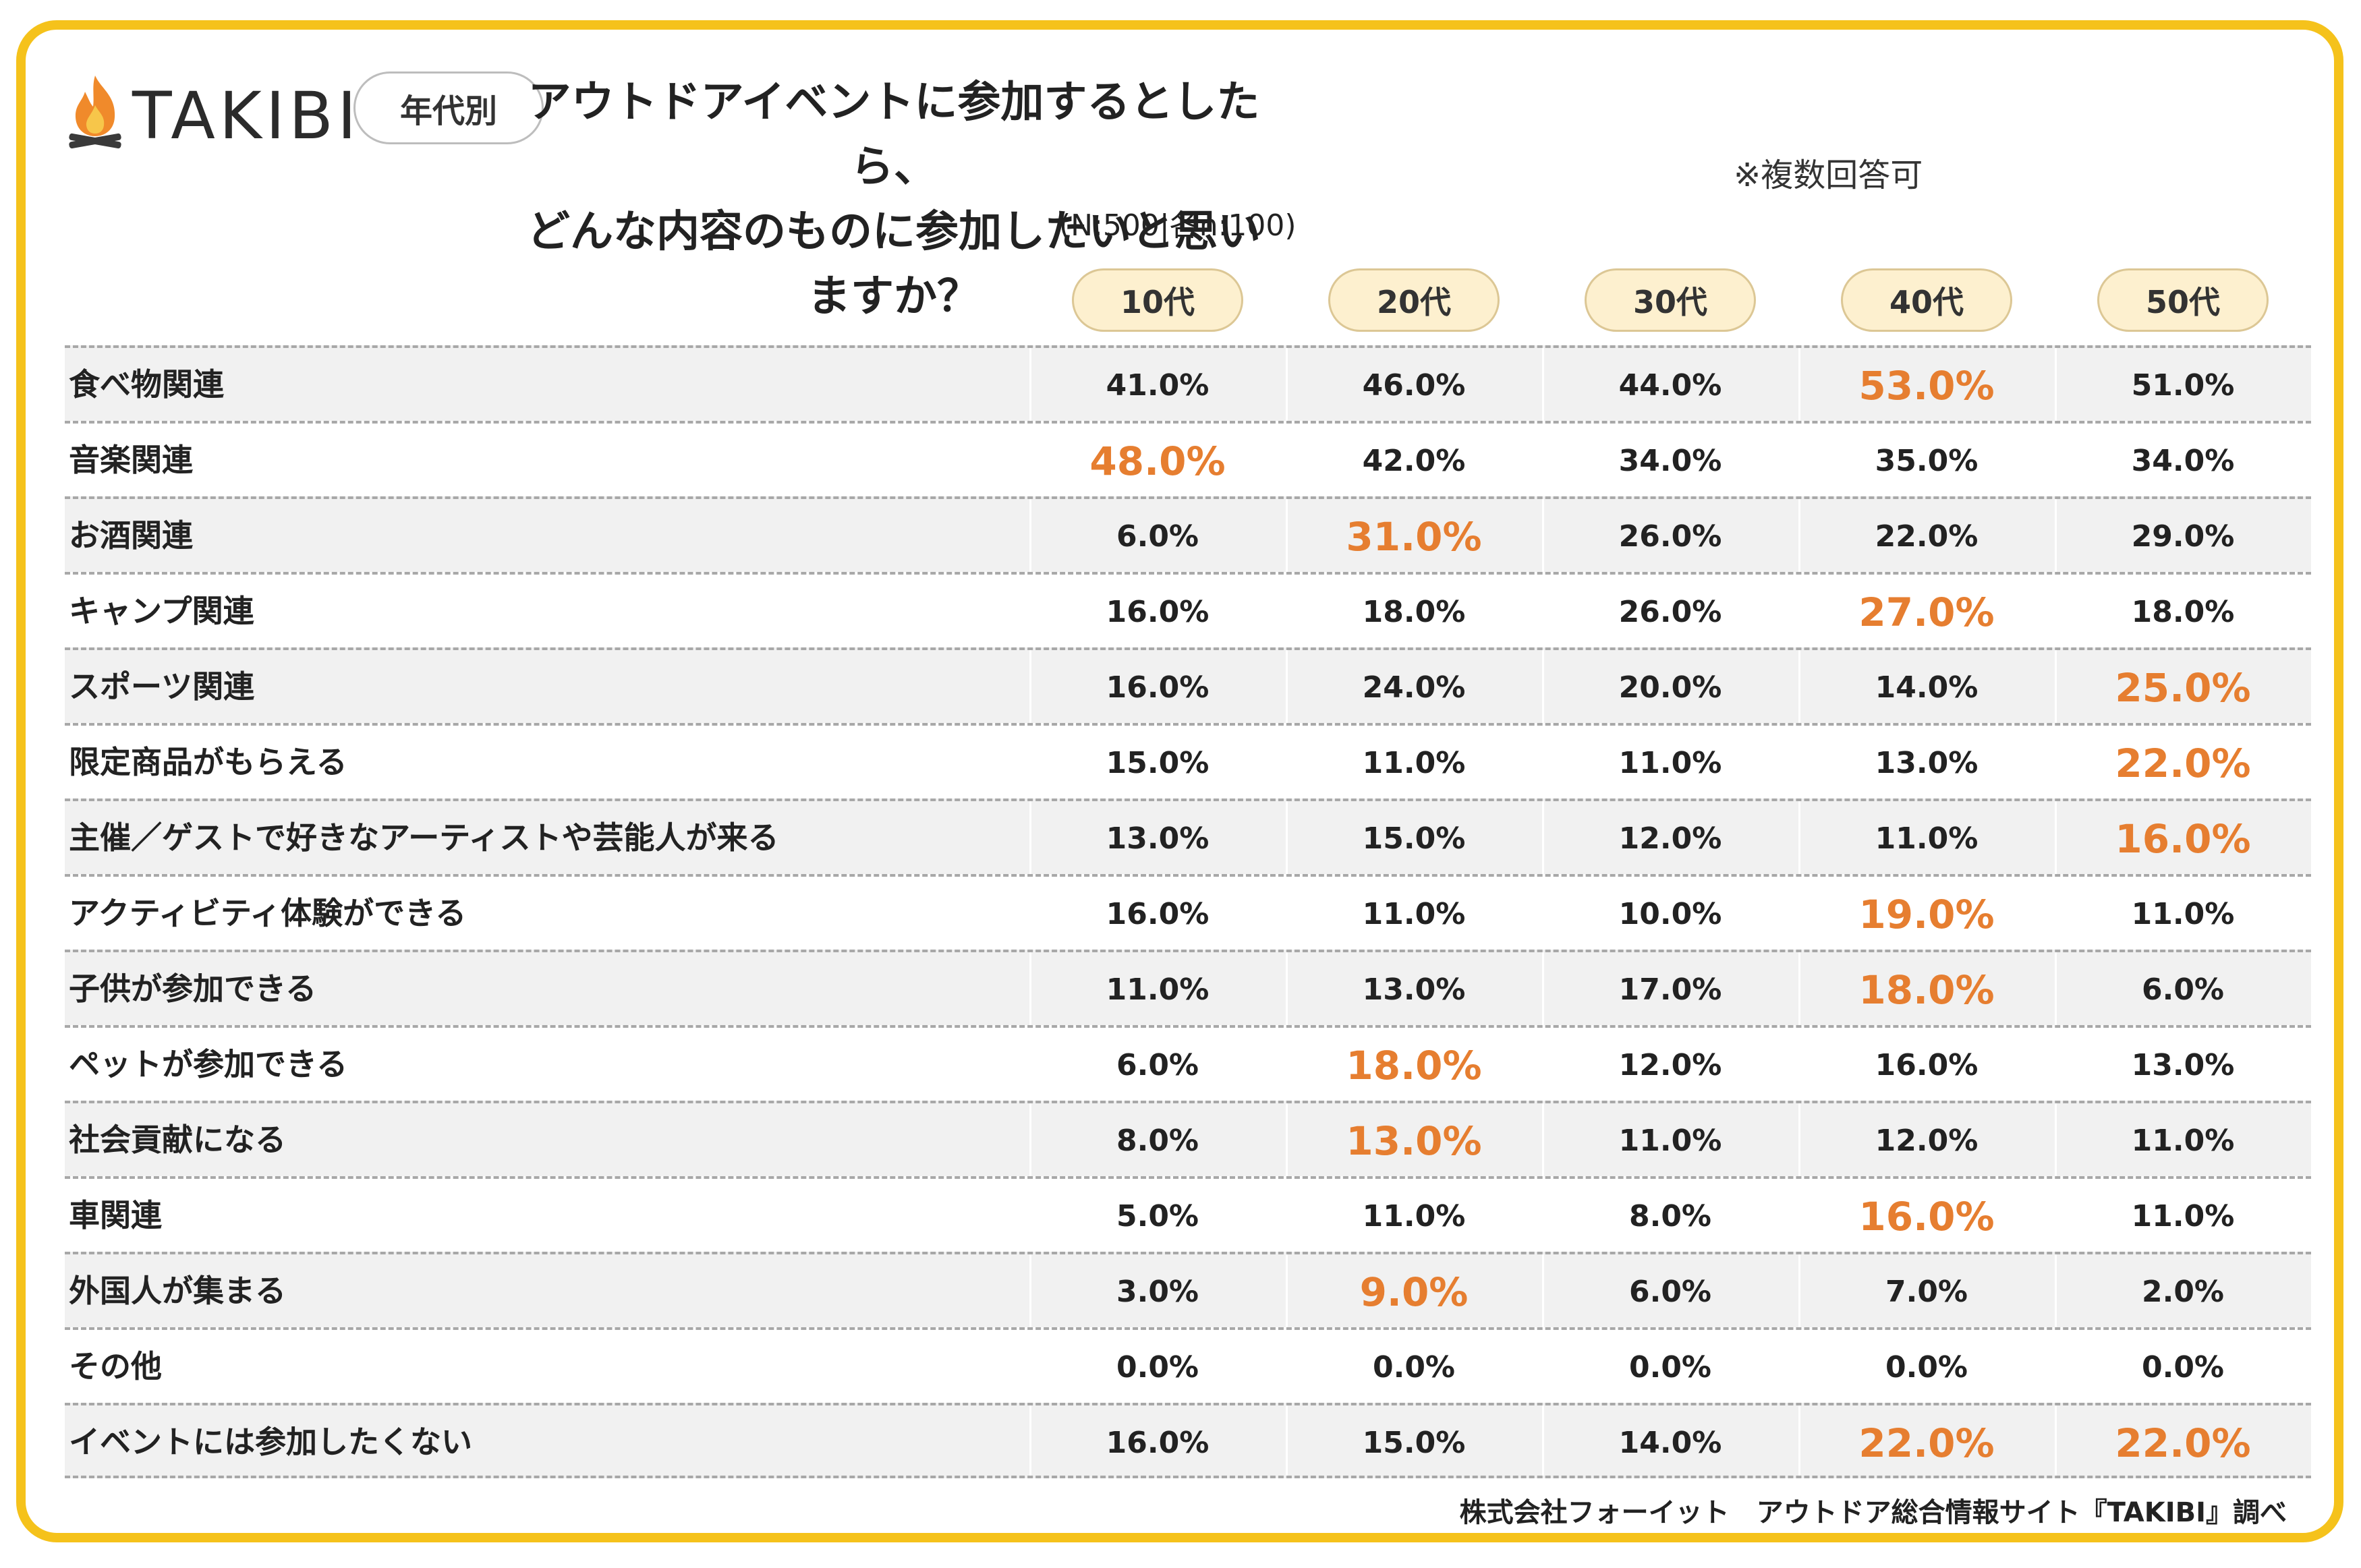 The image size is (2361, 1568). Describe the element at coordinates (246, 116) in the screenshot. I see `brand-name: TAKIBI` at that location.